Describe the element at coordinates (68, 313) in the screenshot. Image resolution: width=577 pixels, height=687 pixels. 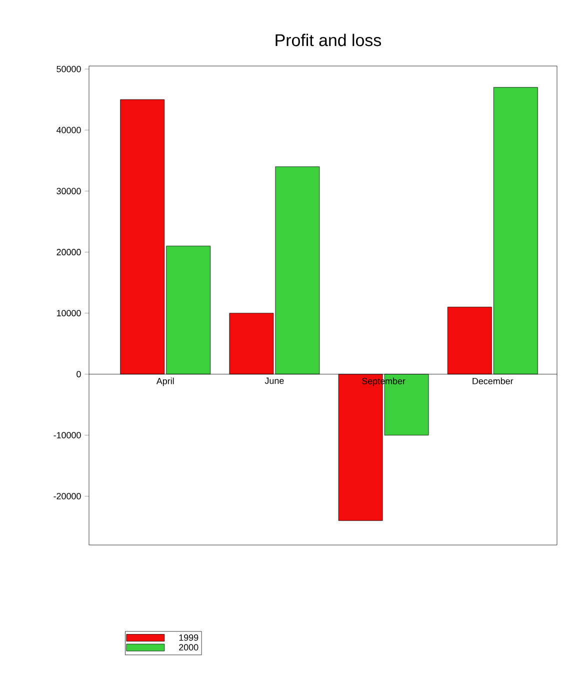
I see `y-tick-label: 10000` at that location.